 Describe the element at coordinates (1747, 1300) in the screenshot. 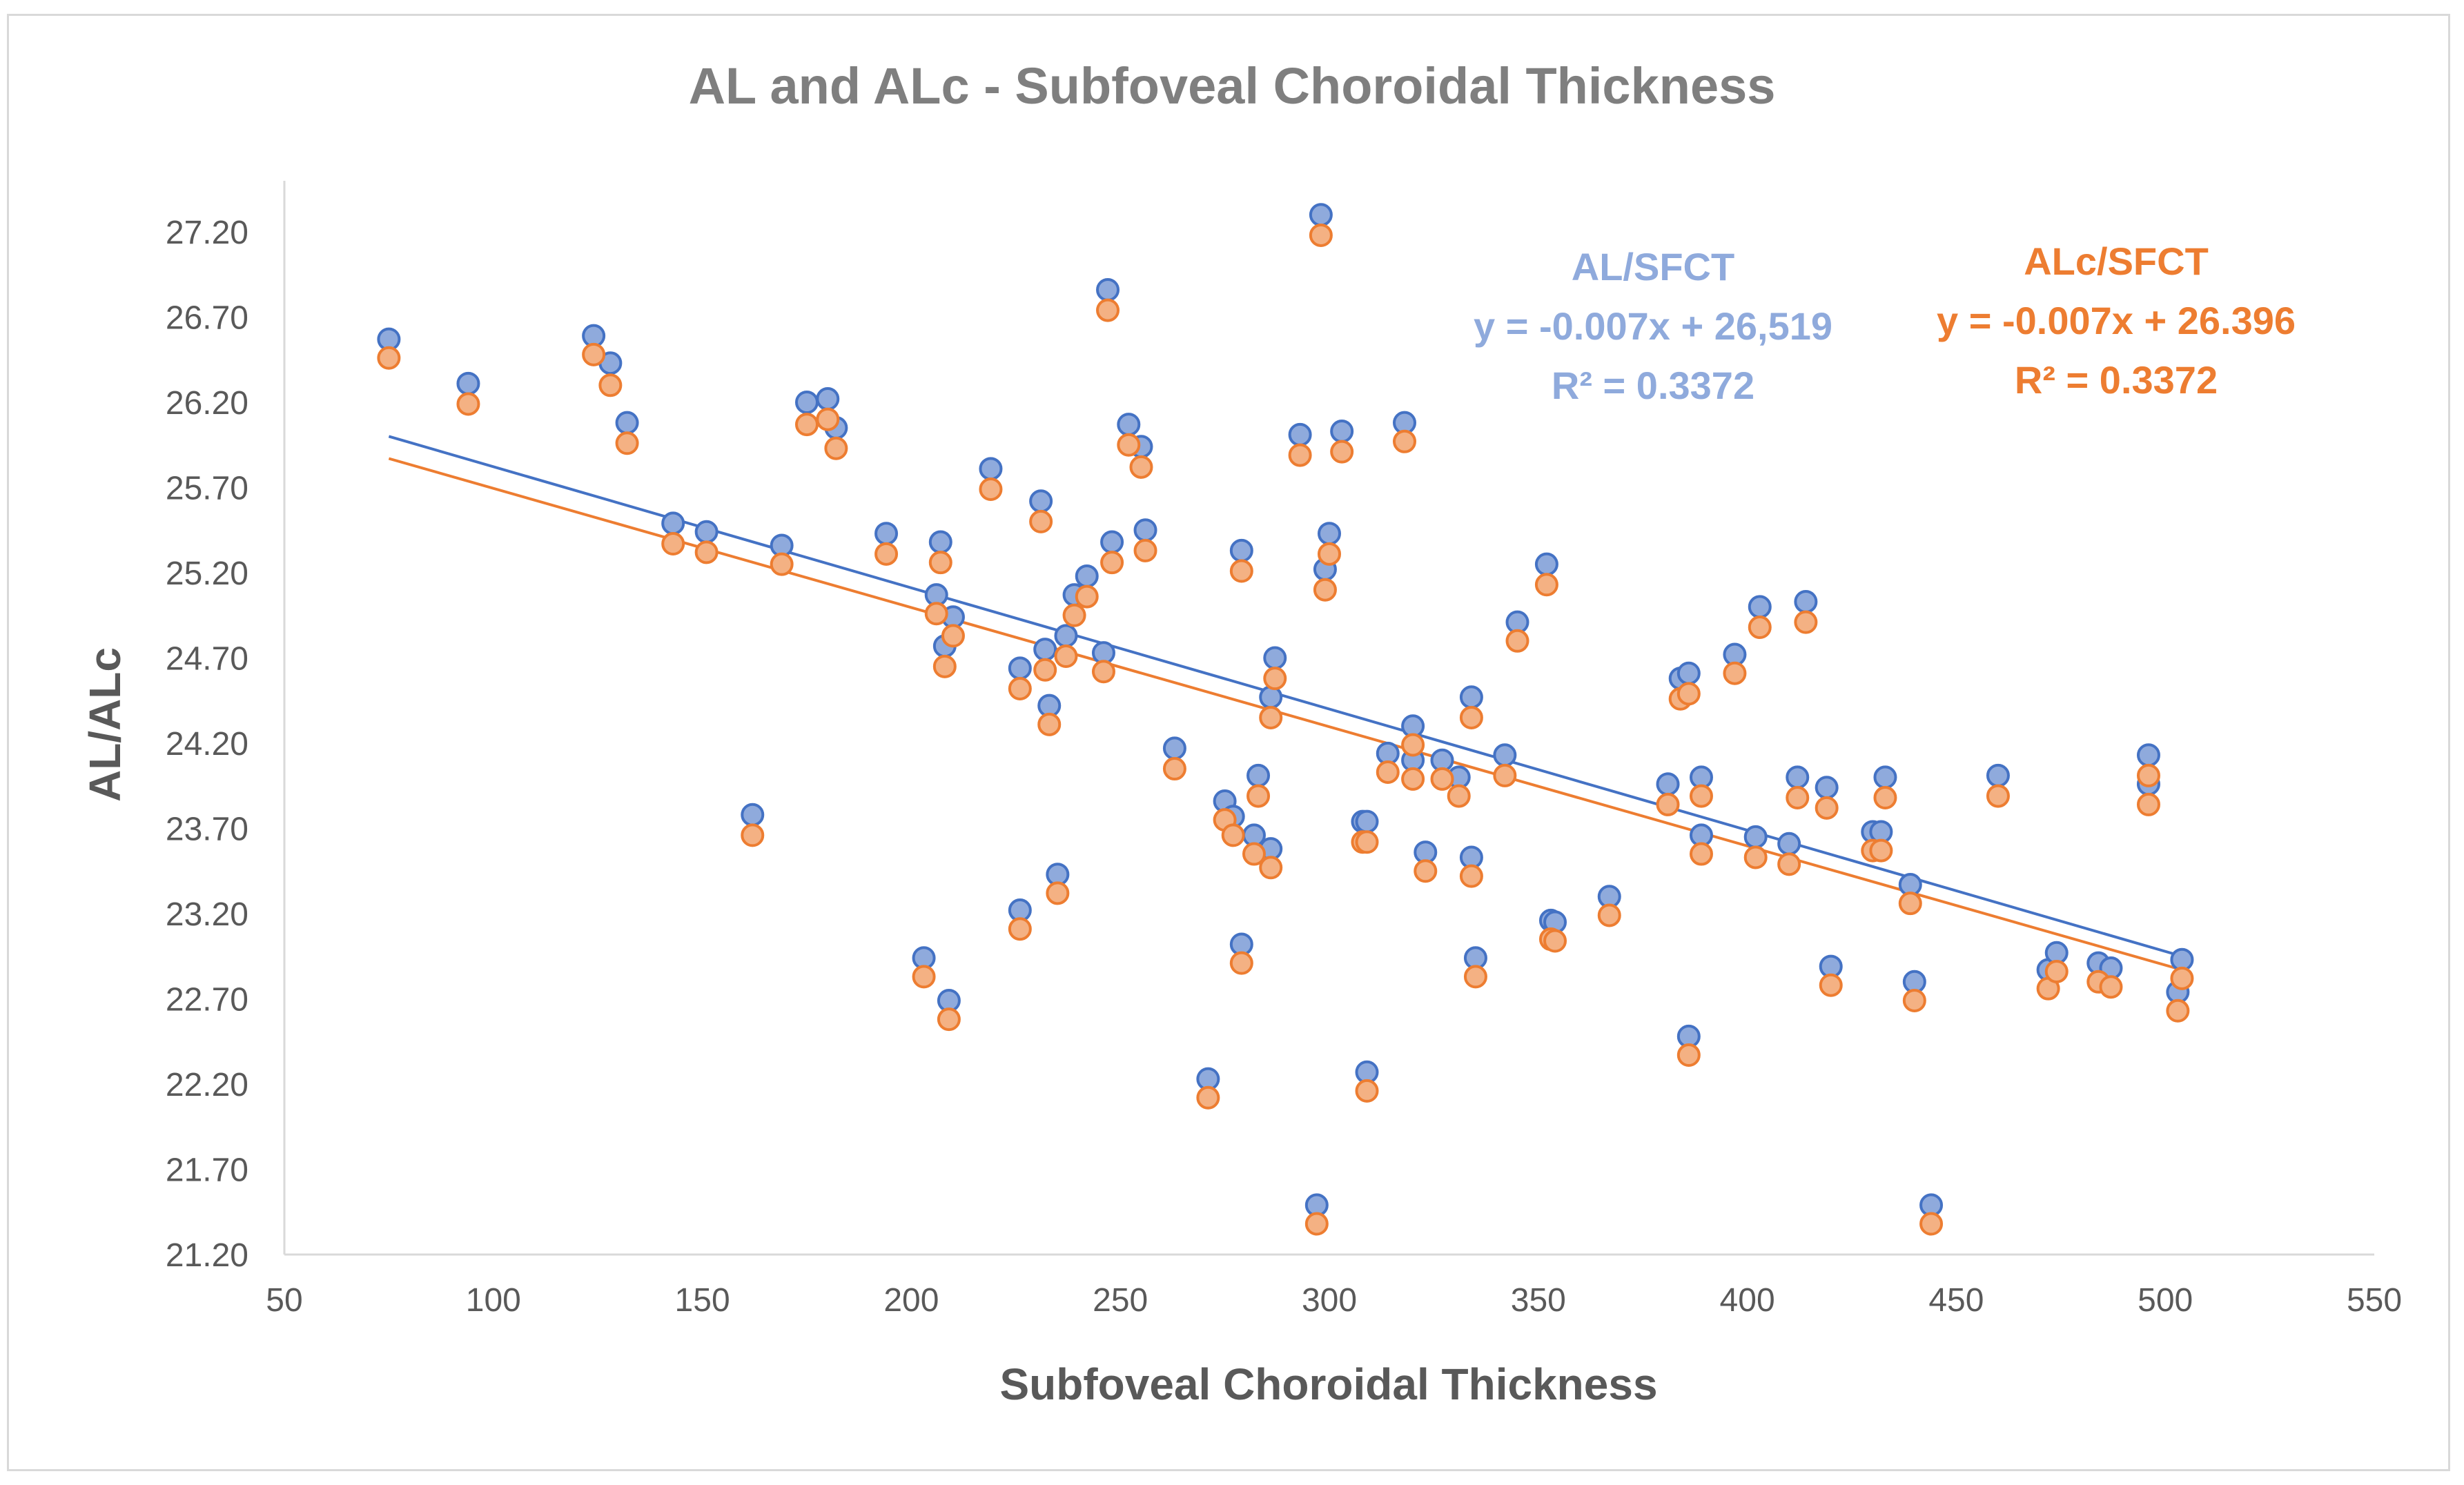

I see `x-tick-label: 400` at that location.